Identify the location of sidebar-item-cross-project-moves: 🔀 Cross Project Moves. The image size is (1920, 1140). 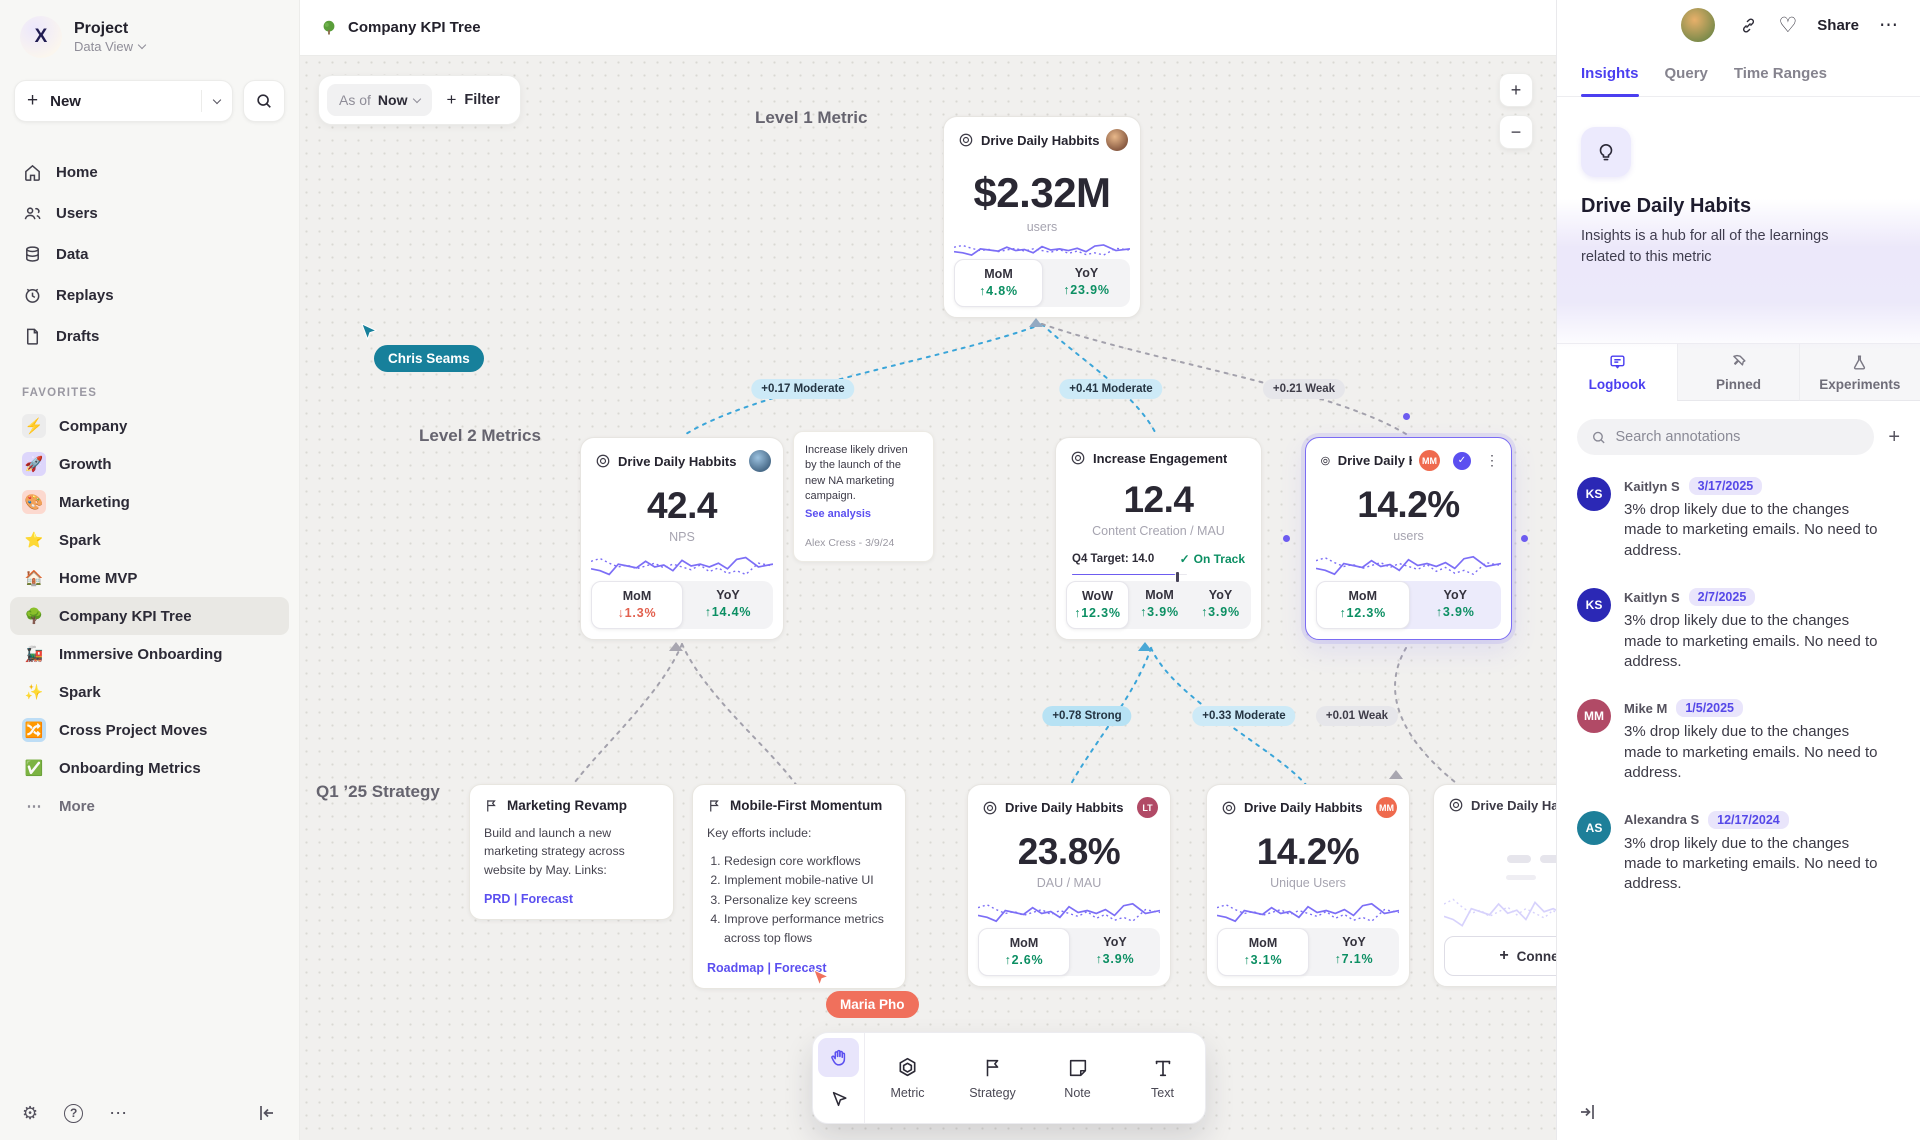
(149, 730).